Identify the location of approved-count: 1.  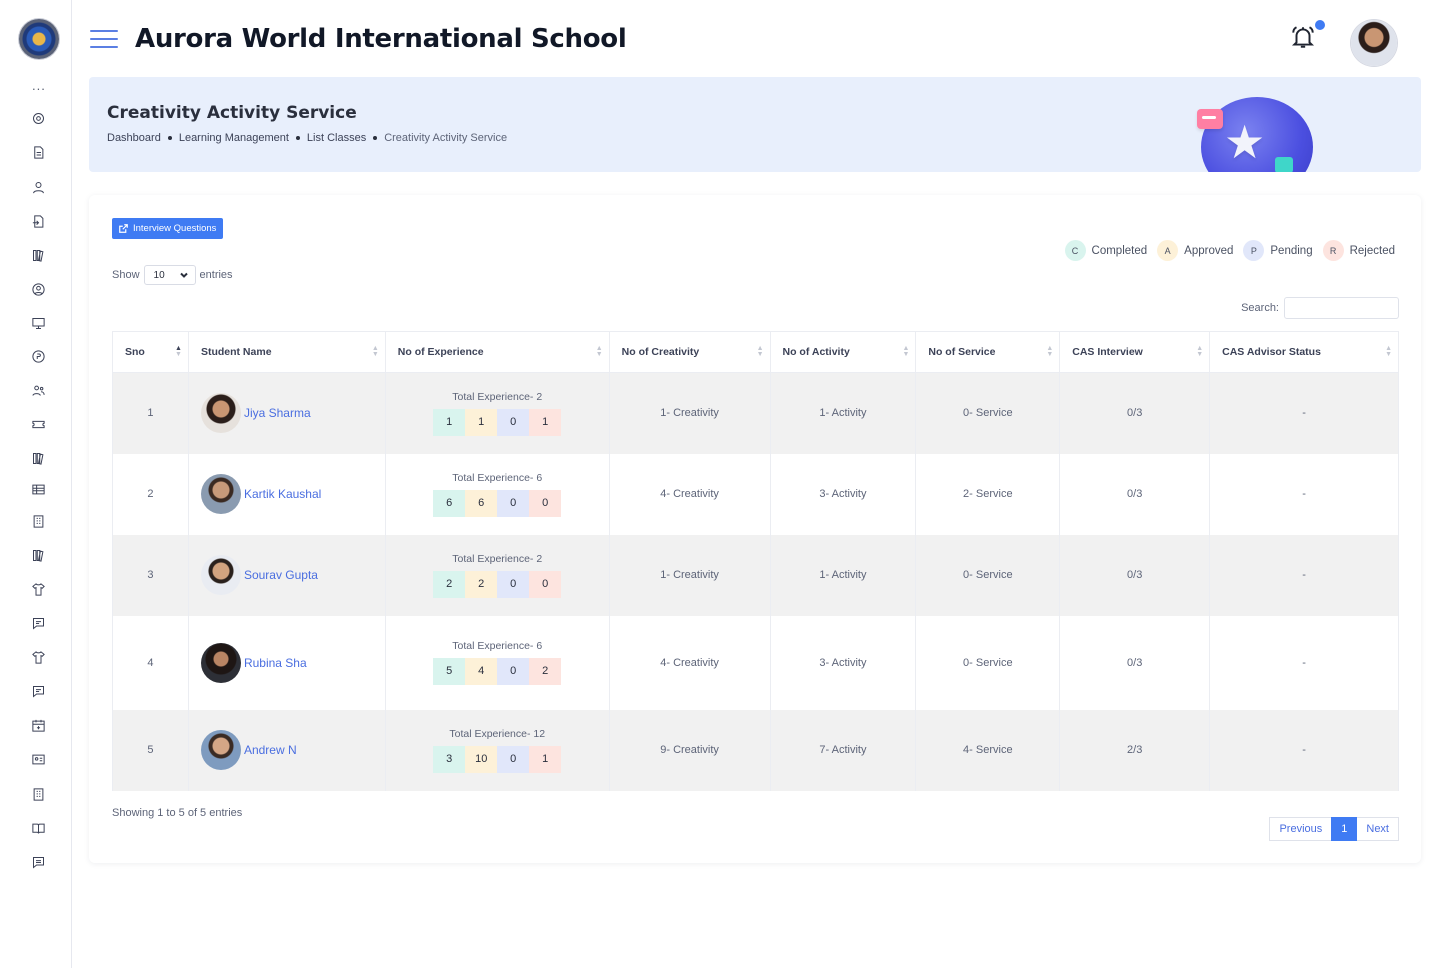
(481, 422).